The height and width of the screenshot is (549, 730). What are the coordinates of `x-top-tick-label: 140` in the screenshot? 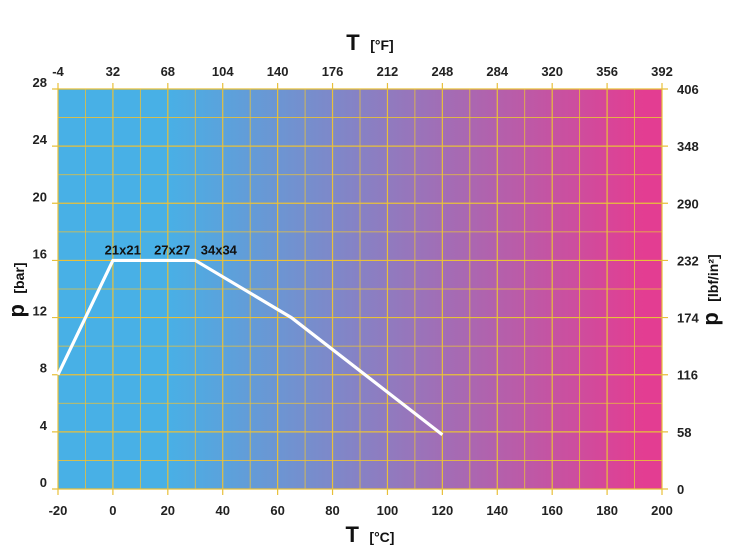 It's located at (278, 71).